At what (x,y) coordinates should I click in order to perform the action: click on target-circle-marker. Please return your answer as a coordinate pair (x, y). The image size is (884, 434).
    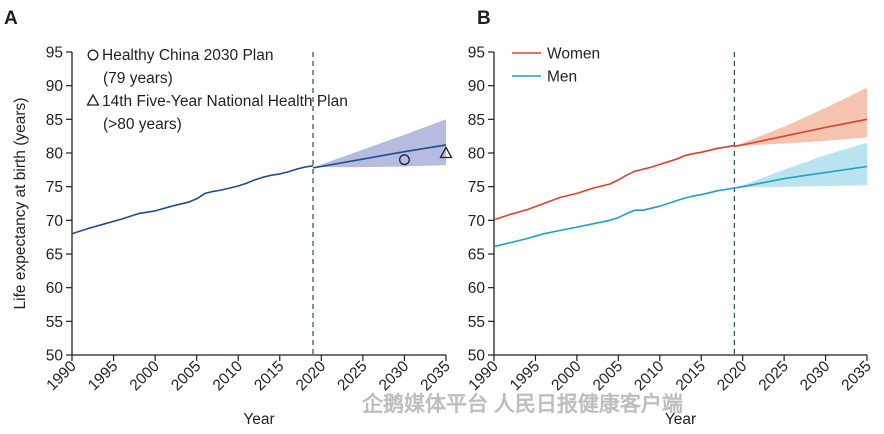
    Looking at the image, I should click on (404, 160).